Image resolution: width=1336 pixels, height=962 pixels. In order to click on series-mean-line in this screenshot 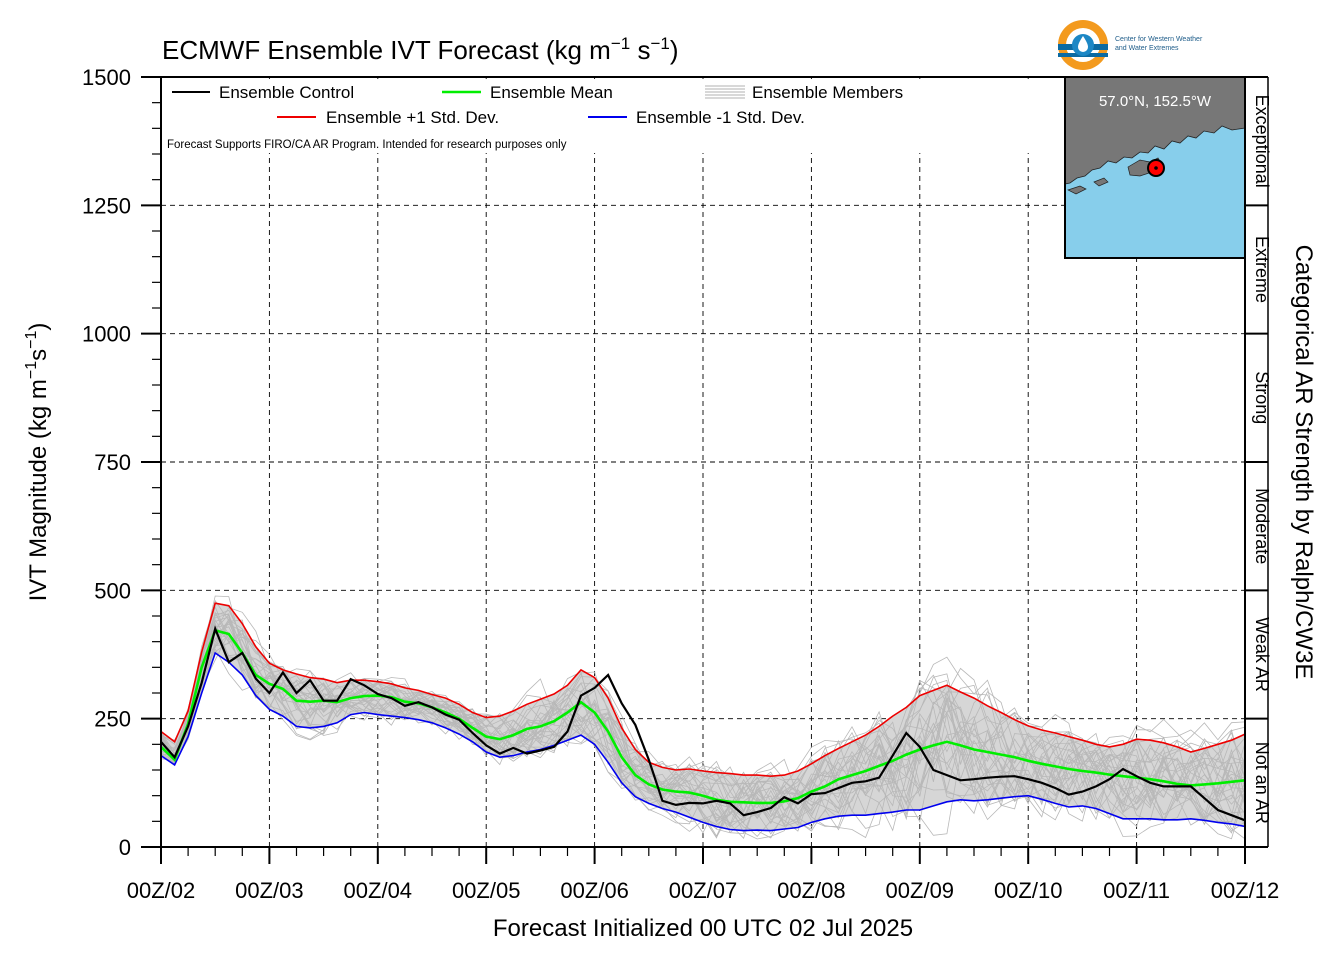, I will do `click(703, 716)`.